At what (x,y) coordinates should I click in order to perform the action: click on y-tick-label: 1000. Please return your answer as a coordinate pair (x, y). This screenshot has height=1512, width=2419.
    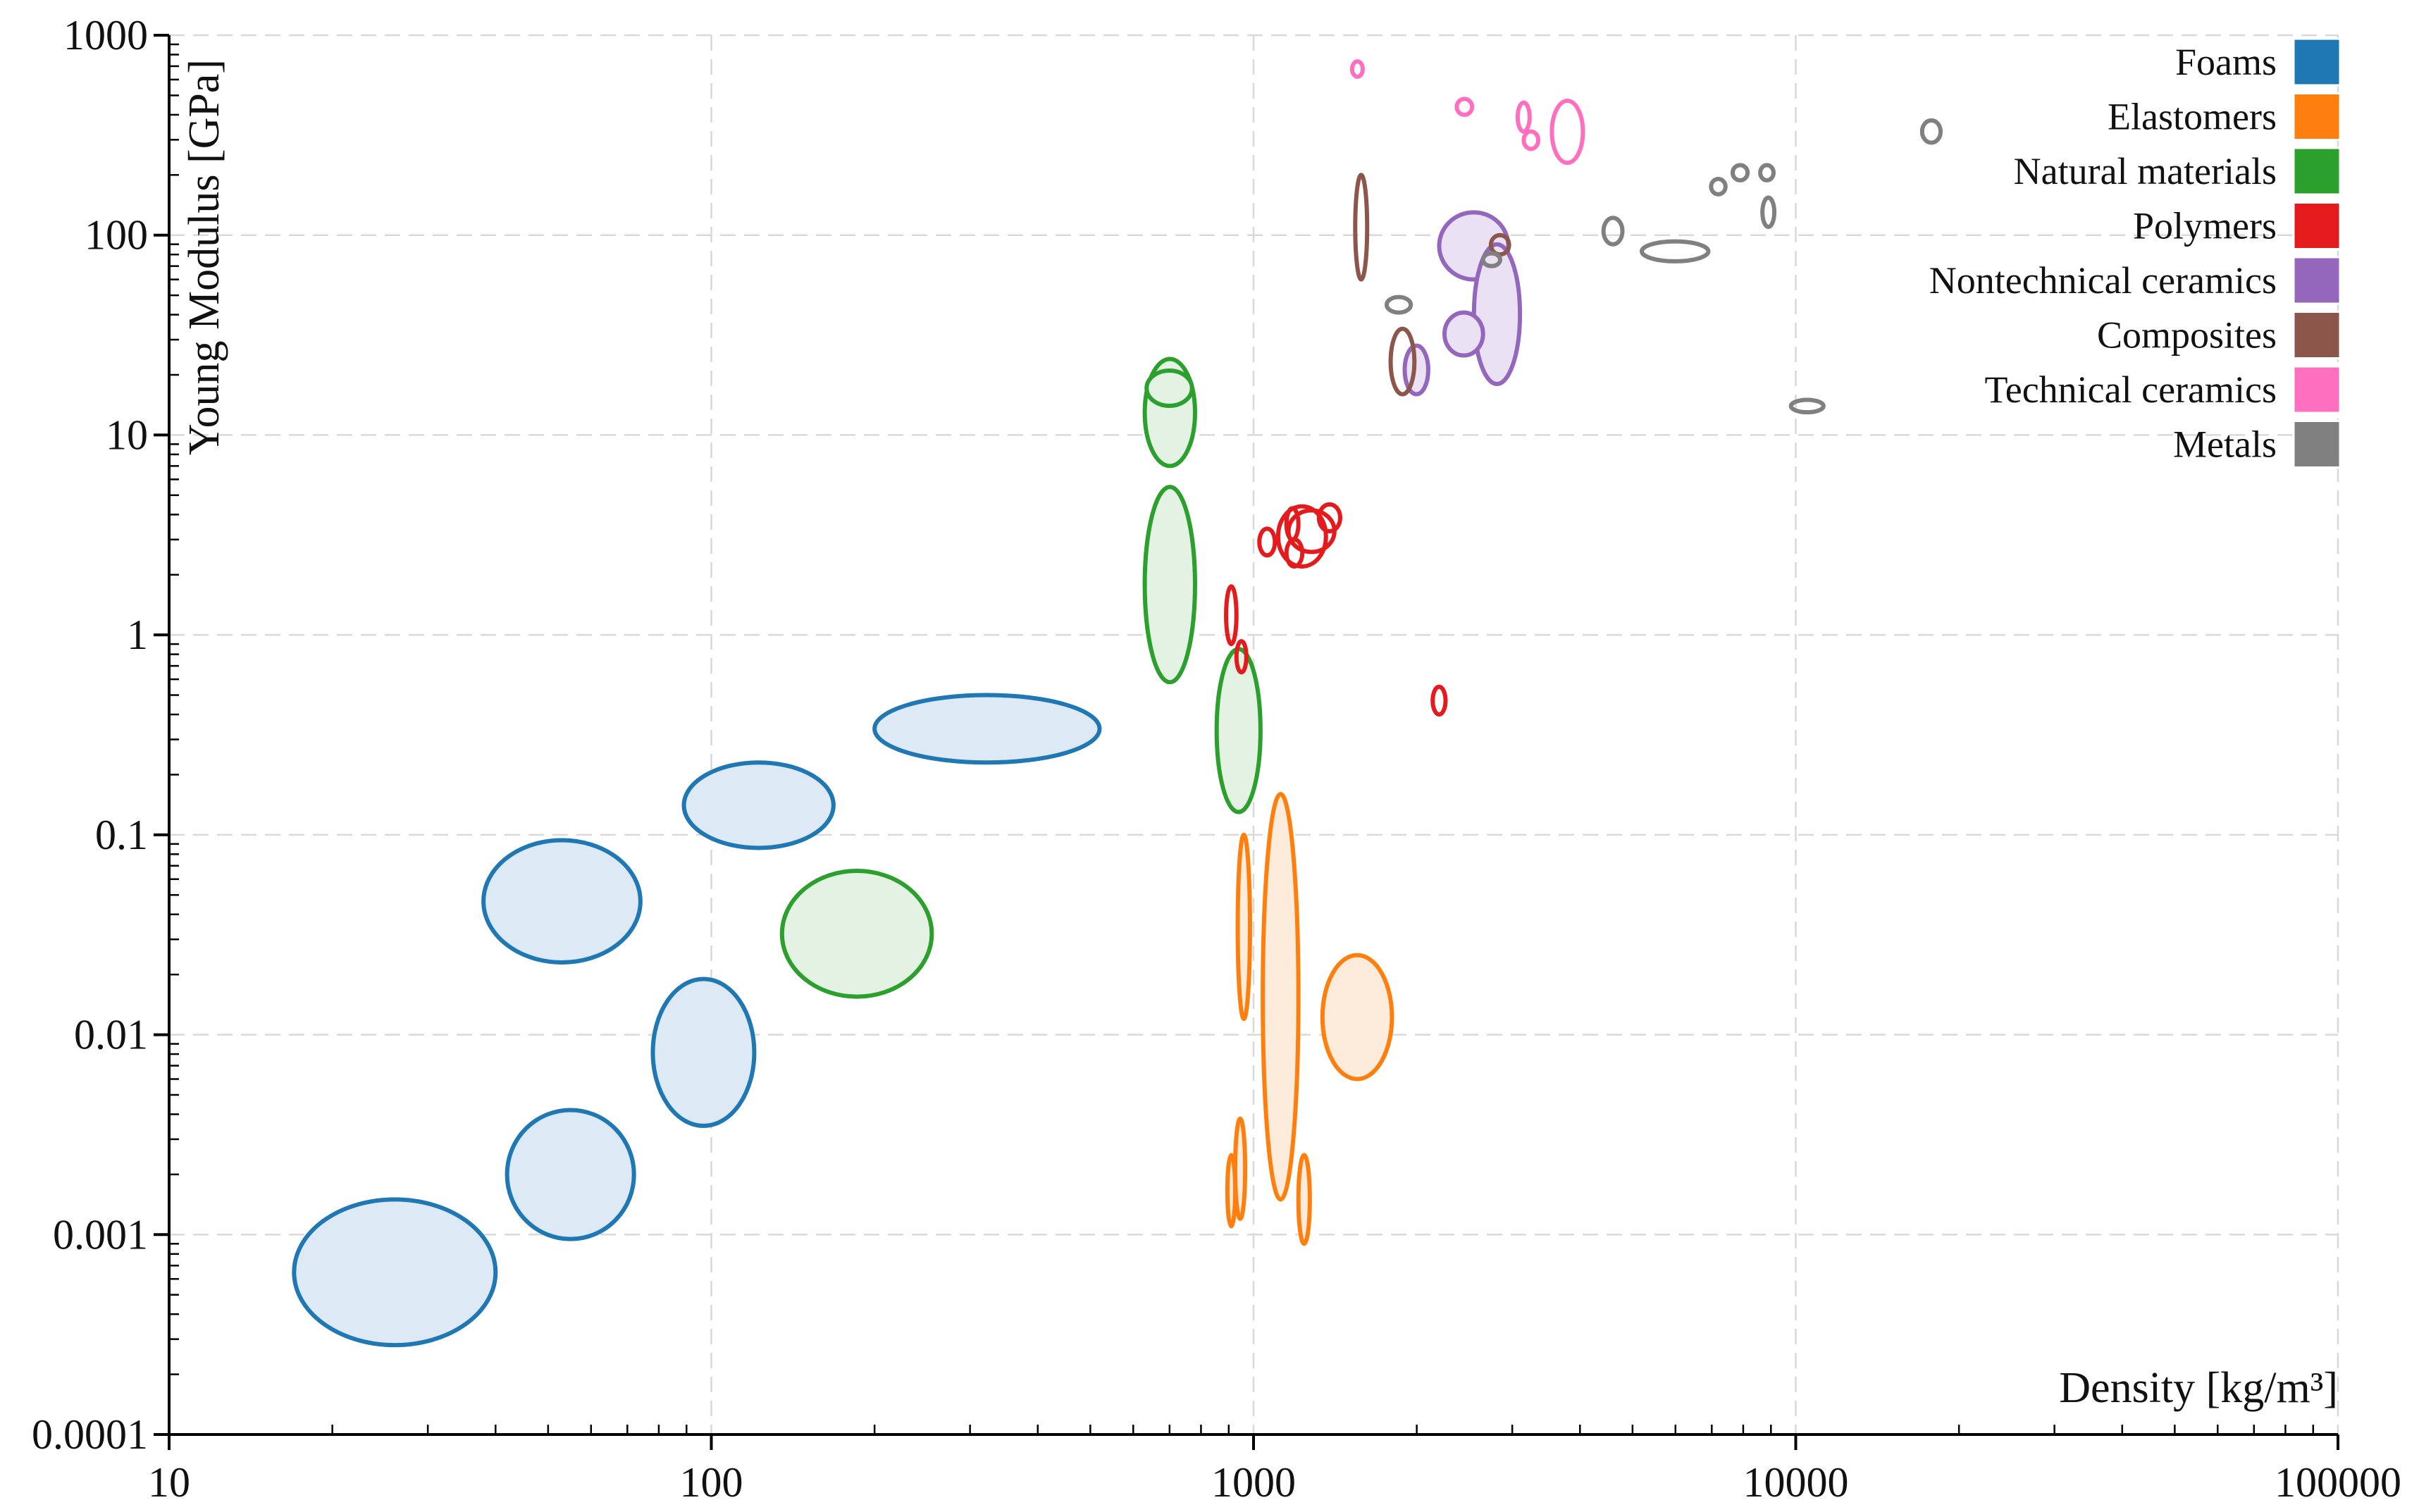
    Looking at the image, I should click on (105, 35).